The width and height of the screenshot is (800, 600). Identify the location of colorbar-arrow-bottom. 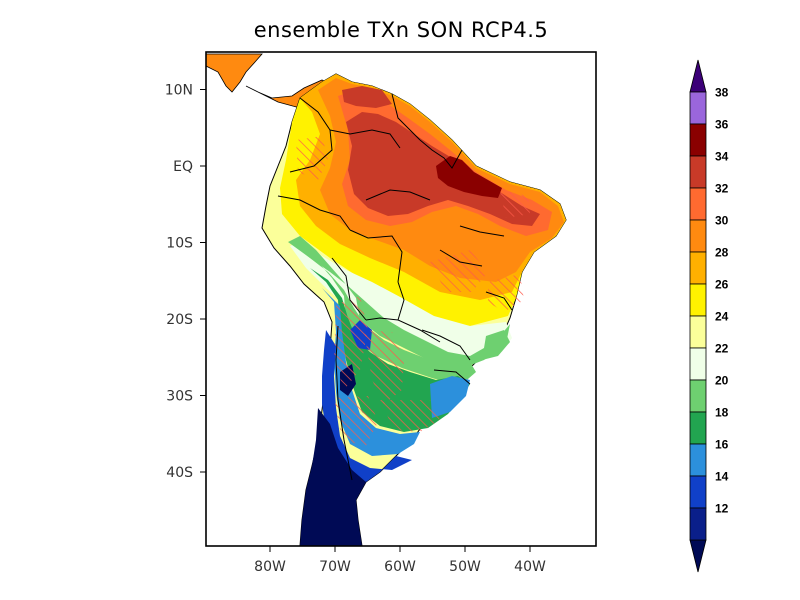
(698, 556).